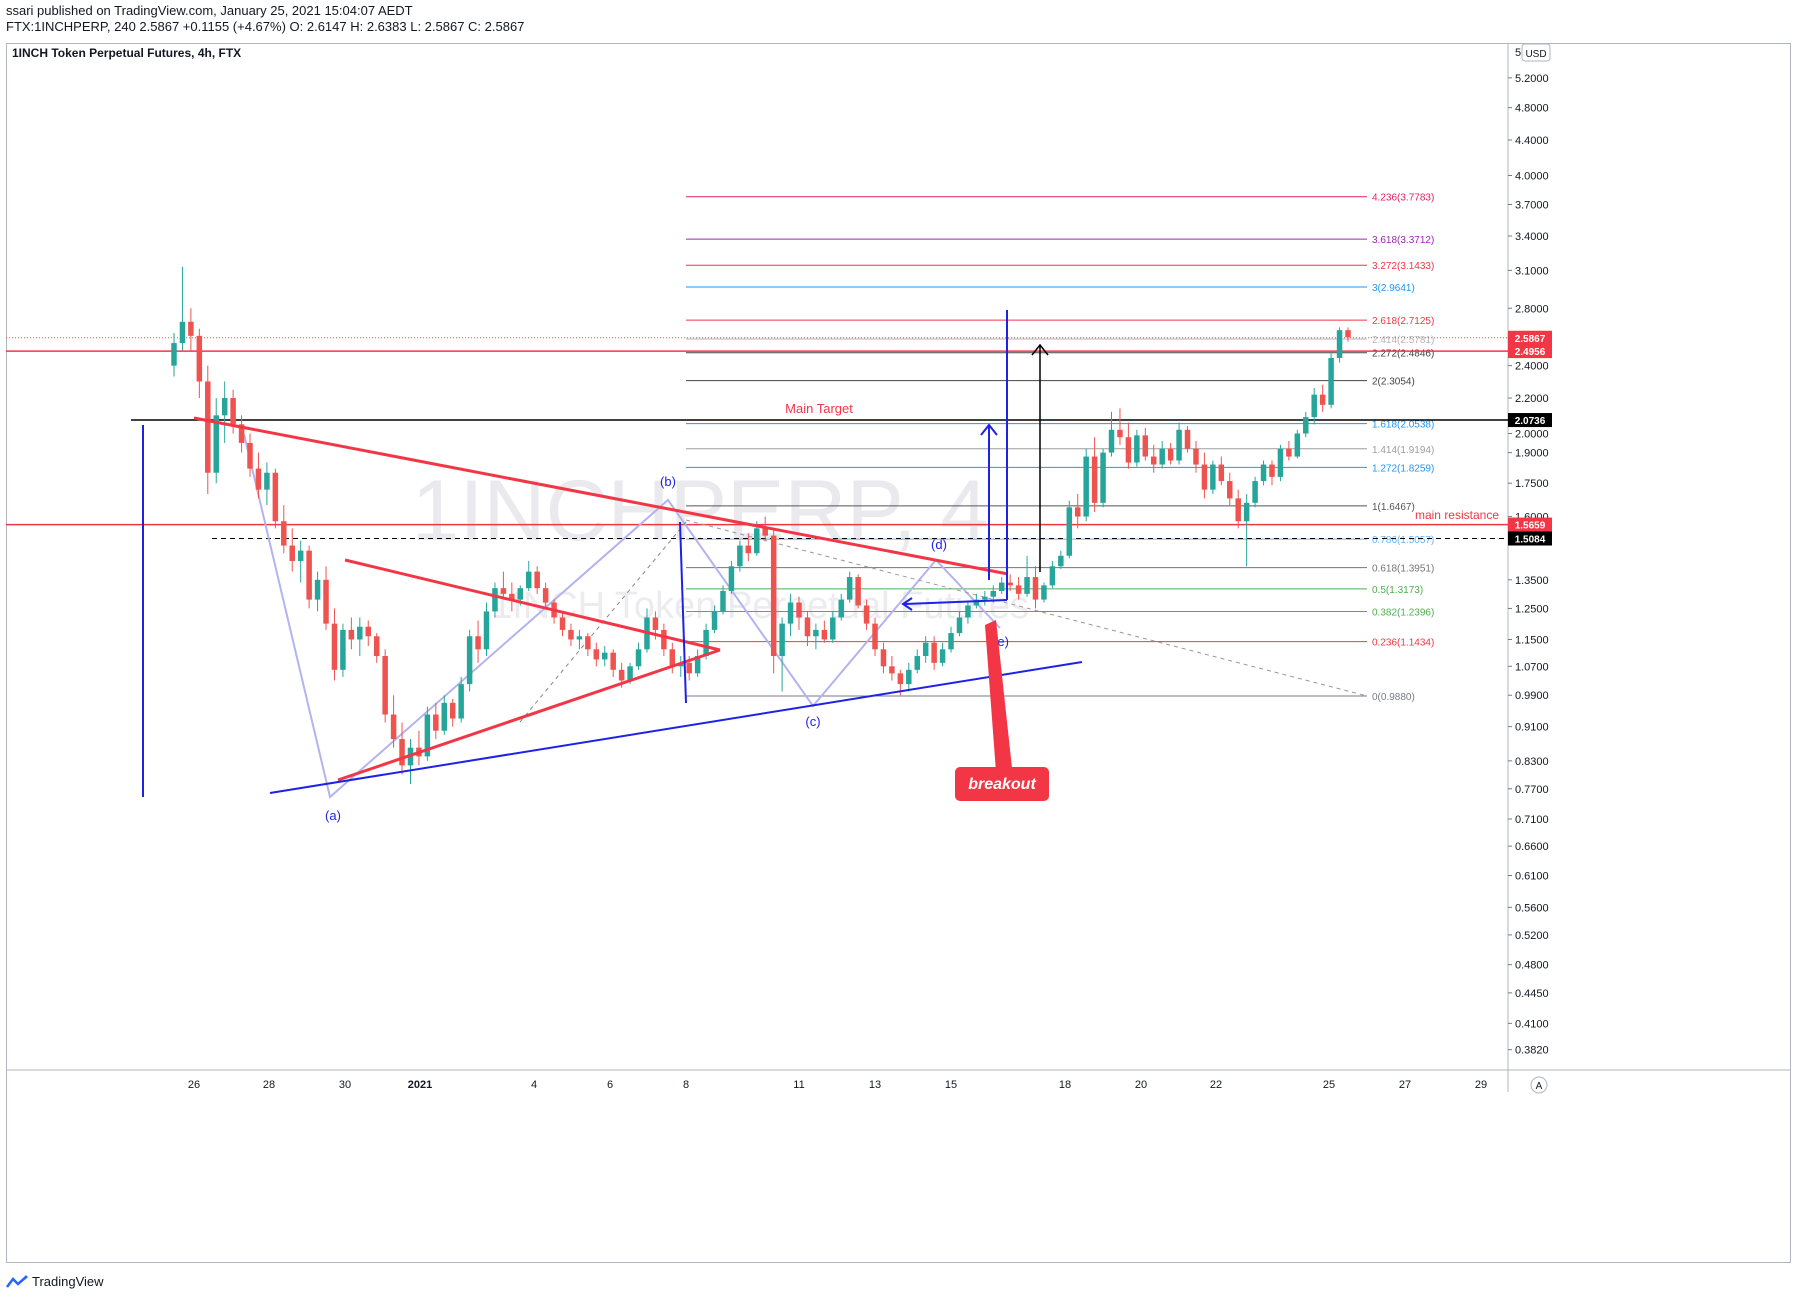 This screenshot has width=1805, height=1299. What do you see at coordinates (1329, 1085) in the screenshot?
I see `time-tick-label: 25` at bounding box center [1329, 1085].